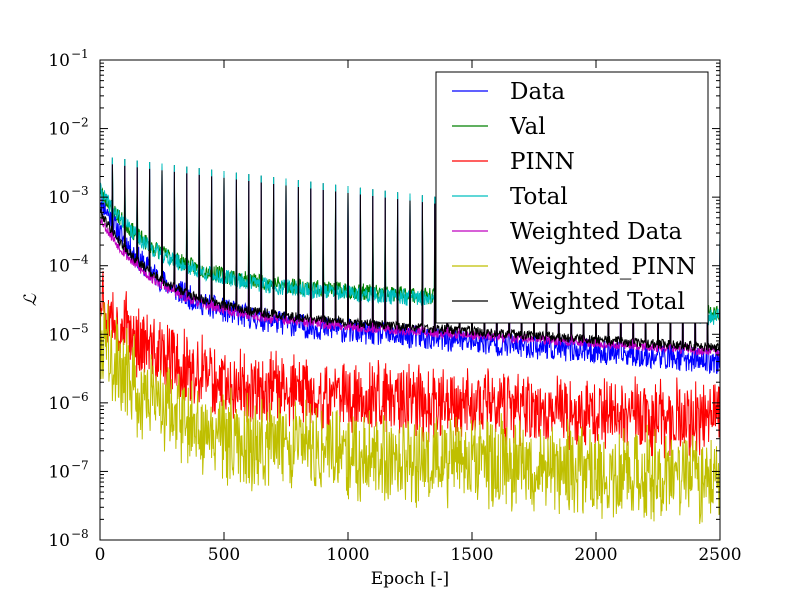 This screenshot has width=800, height=600. What do you see at coordinates (80, 54) in the screenshot?
I see `y-tick-exponent: −1` at bounding box center [80, 54].